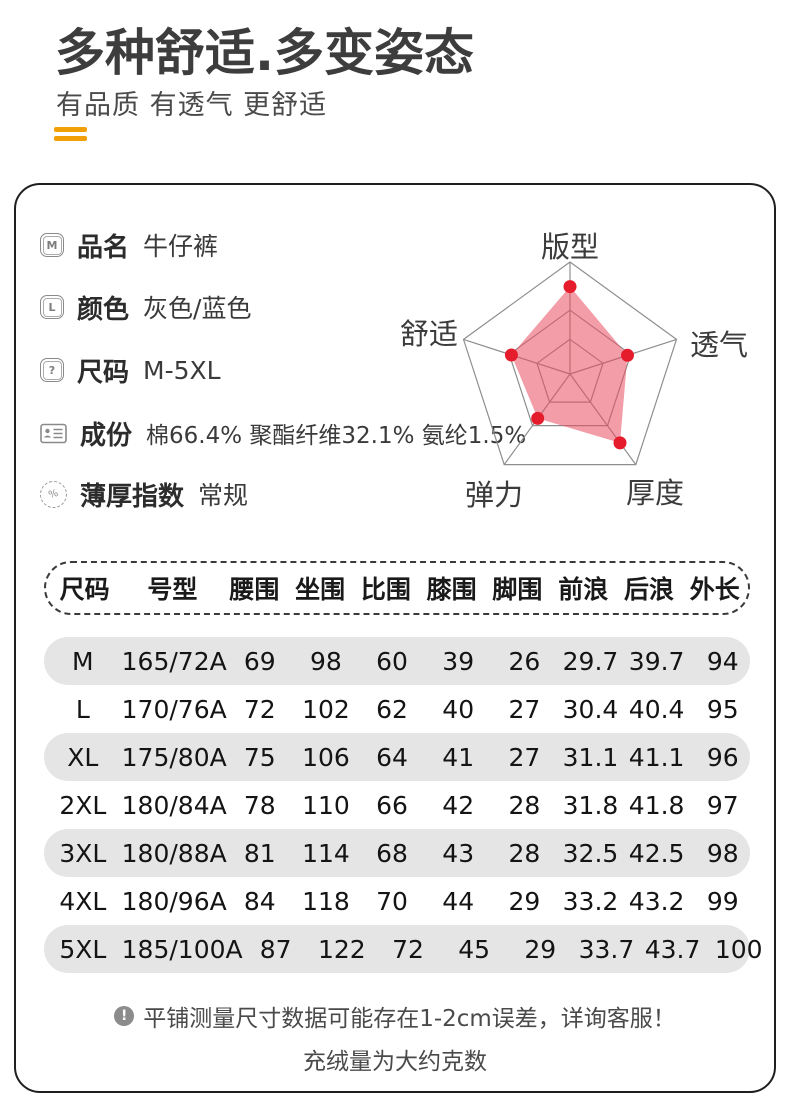 This screenshot has height=1110, width=790. I want to click on table-row: M 165/72A 69 98 60 39 26 29.7 39.7 94, so click(397, 661).